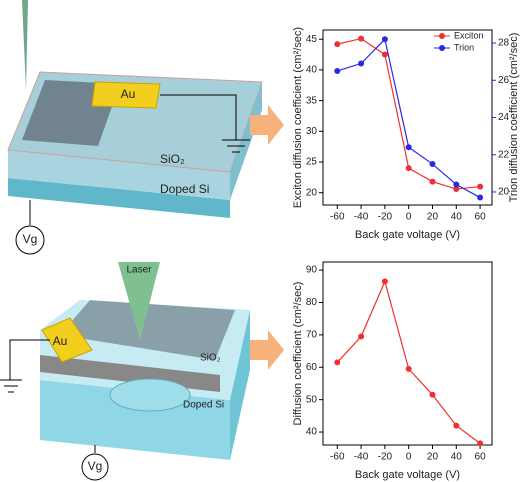 Image resolution: width=520 pixels, height=482 pixels. What do you see at coordinates (298, 354) in the screenshot?
I see `y-axis-label: Diffusion coefficient (cm²/sec)` at bounding box center [298, 354].